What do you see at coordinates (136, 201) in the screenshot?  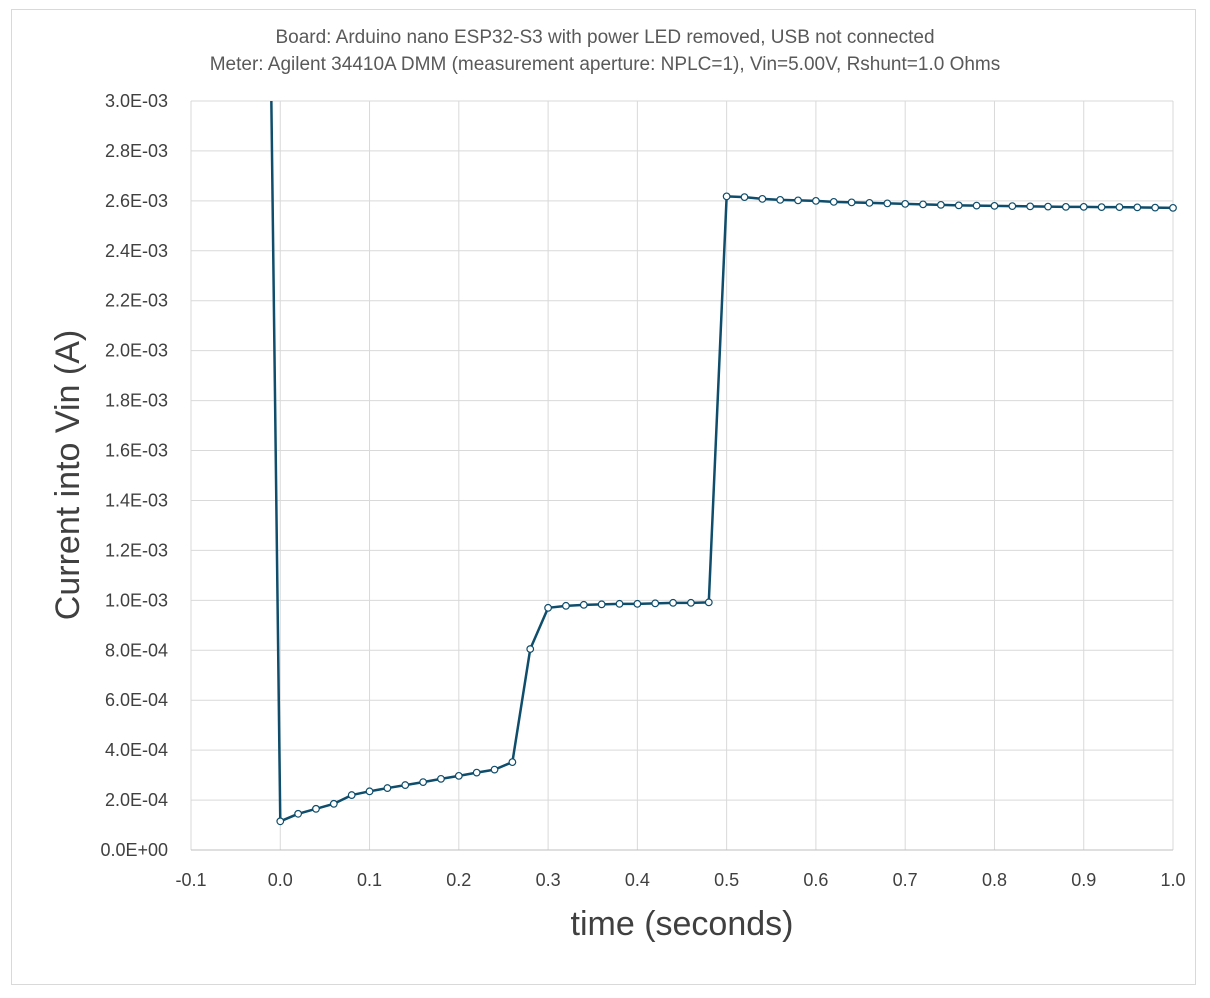 I see `y-tick-label: 2.6E-03` at bounding box center [136, 201].